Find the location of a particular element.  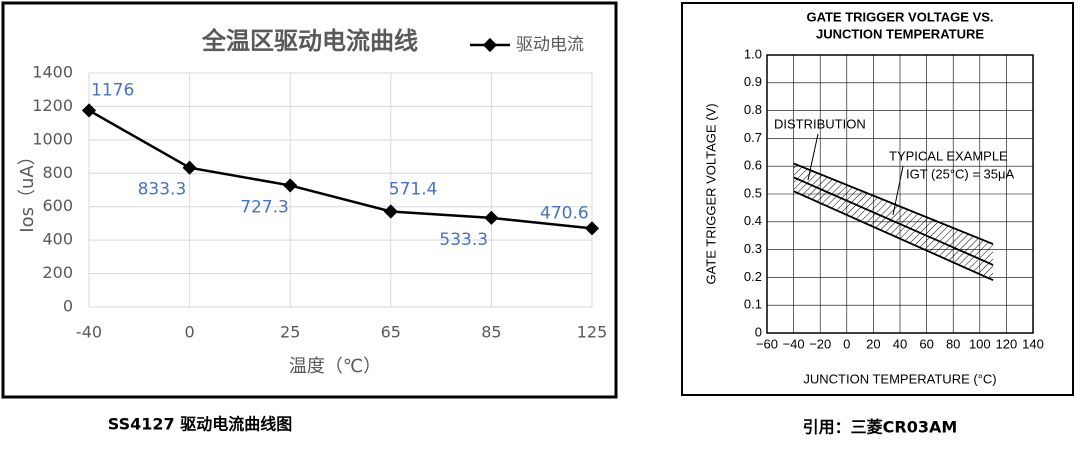

x-axis-label: JUNCTION TEMPERATURE (°C) is located at coordinates (899, 378).